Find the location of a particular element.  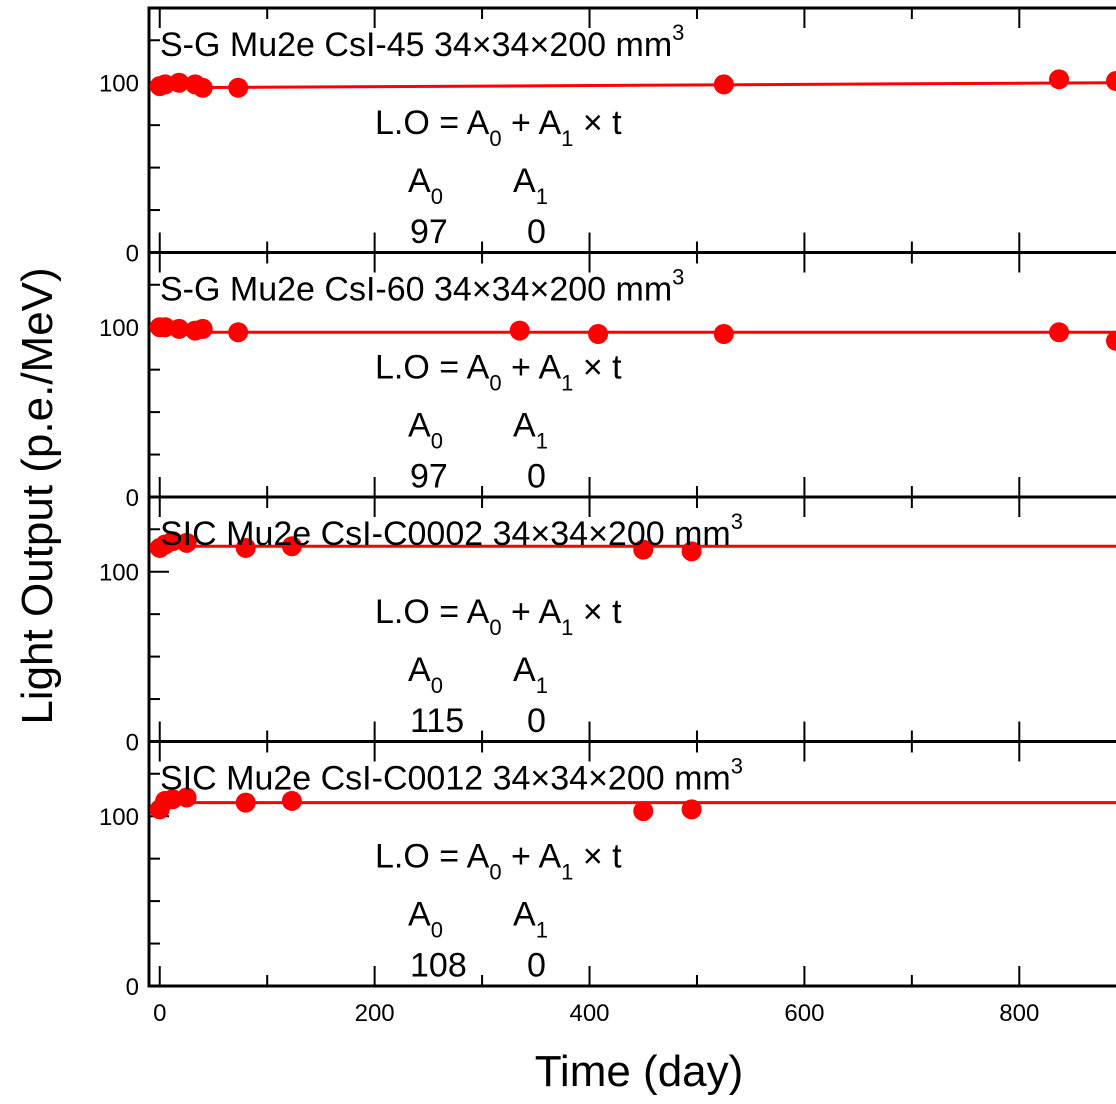

x-axis-title: Time (day) is located at coordinates (639, 1071).